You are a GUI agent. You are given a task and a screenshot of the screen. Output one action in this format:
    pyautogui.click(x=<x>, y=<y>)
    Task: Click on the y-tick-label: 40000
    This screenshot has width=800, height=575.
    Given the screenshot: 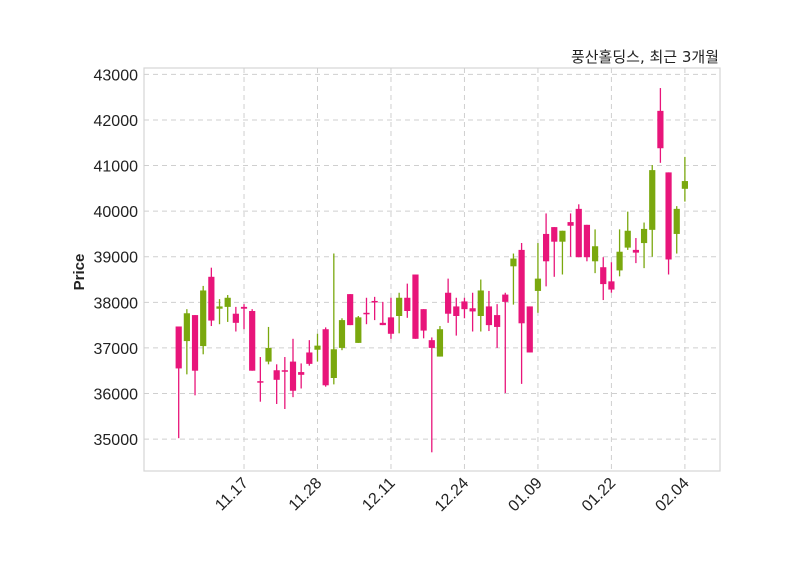 What is the action you would take?
    pyautogui.click(x=116, y=212)
    